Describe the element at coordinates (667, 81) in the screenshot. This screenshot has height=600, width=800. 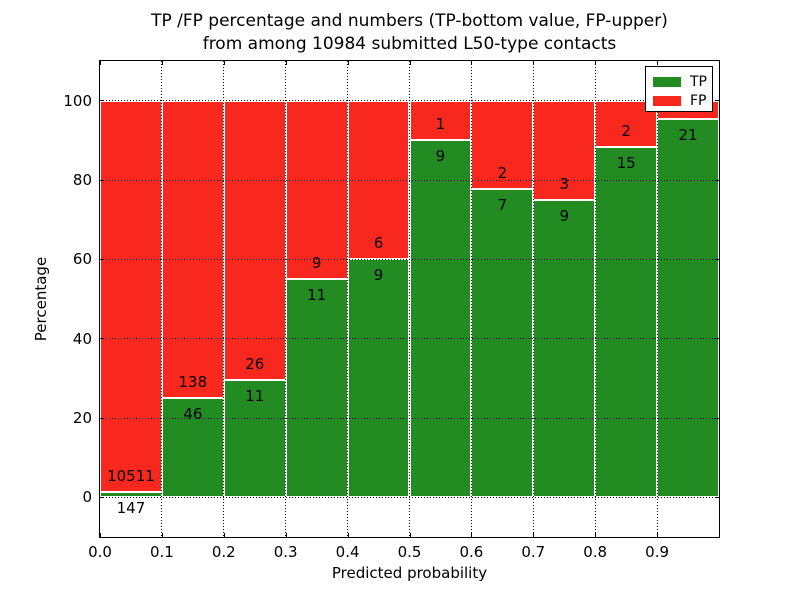
I see `tp-swatch-icon` at that location.